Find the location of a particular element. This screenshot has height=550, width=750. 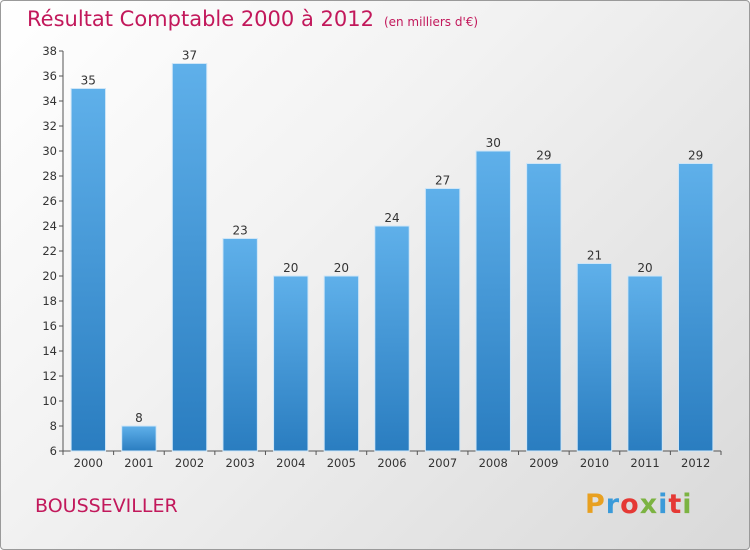

x-tick-label: 2008 is located at coordinates (493, 463).